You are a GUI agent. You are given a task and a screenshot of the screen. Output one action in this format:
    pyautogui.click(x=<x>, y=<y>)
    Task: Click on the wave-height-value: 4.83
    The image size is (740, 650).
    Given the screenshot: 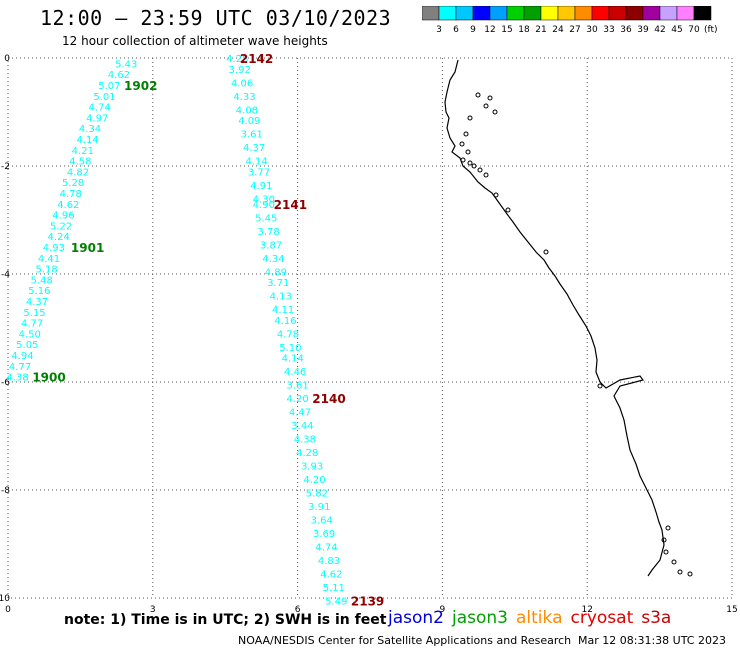 What is the action you would take?
    pyautogui.click(x=329, y=561)
    